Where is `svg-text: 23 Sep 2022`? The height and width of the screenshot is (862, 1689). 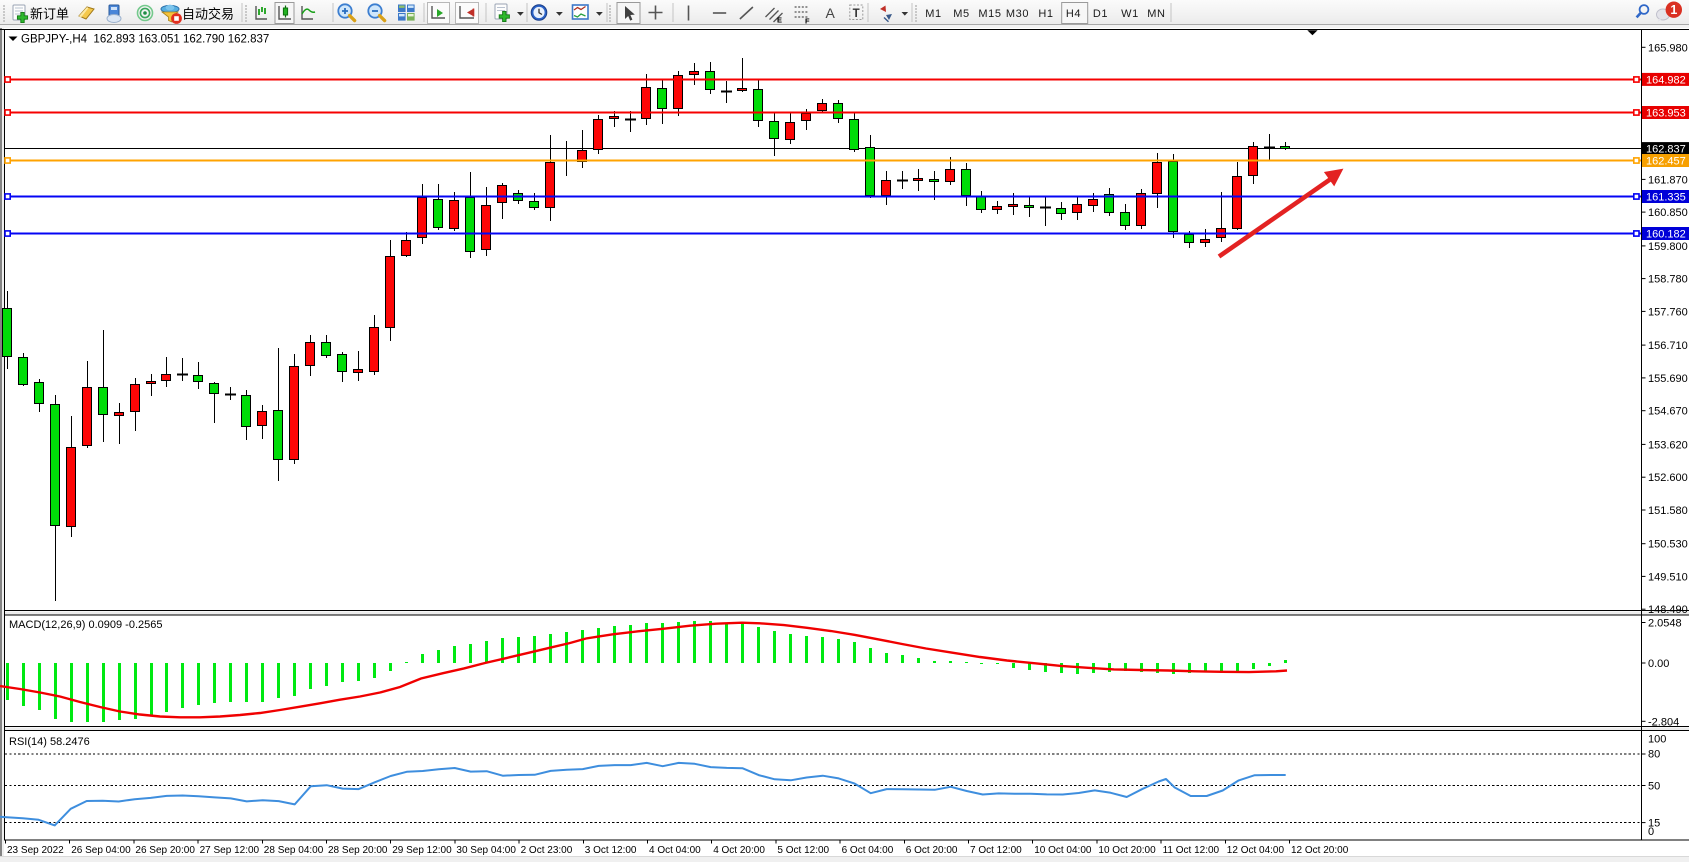
svg-text: 23 Sep 2022 is located at coordinates (35, 850).